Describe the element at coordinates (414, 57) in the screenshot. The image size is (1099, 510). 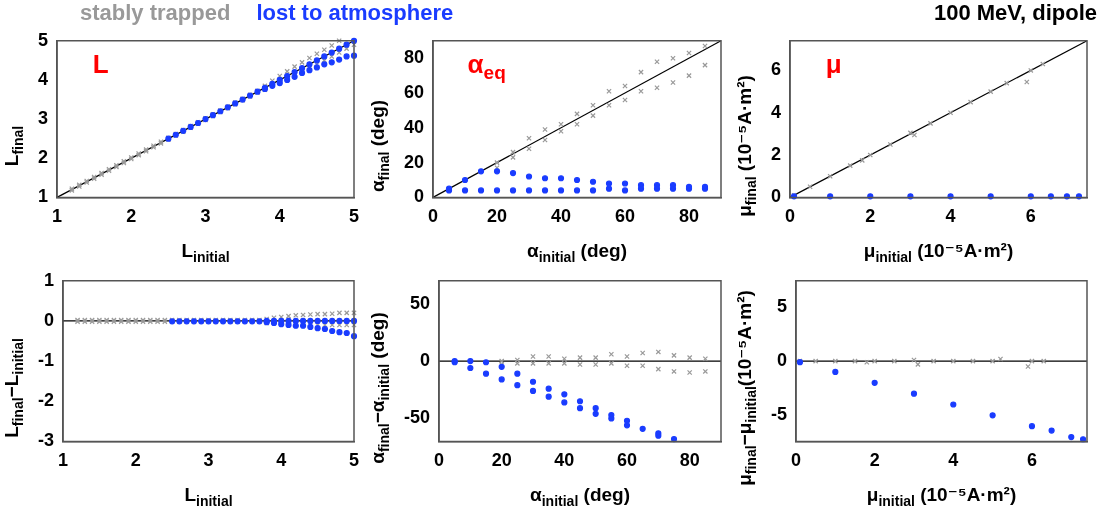
I see `y-tick-label: 80` at that location.